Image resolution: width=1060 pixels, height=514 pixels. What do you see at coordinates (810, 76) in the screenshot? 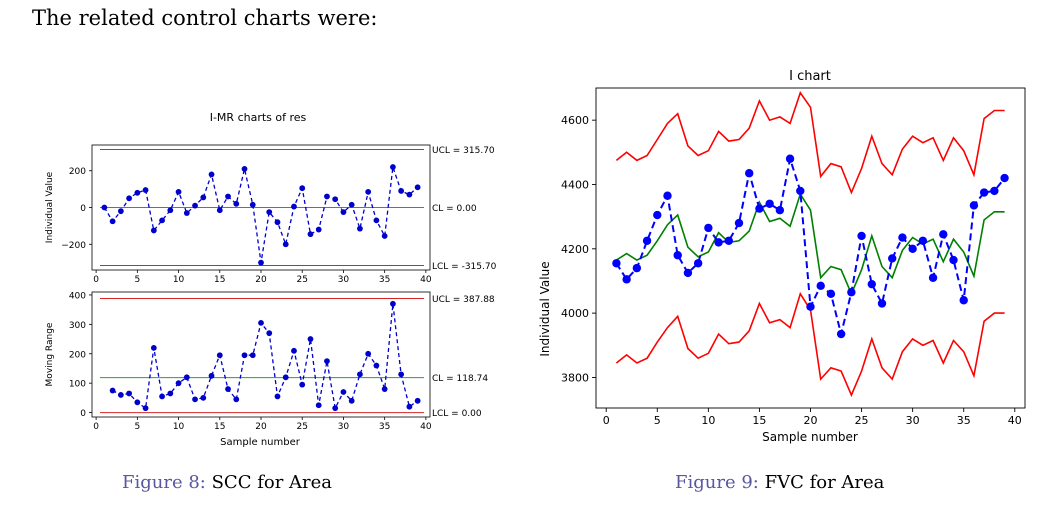
I see `ichart-title: I chart` at bounding box center [810, 76].